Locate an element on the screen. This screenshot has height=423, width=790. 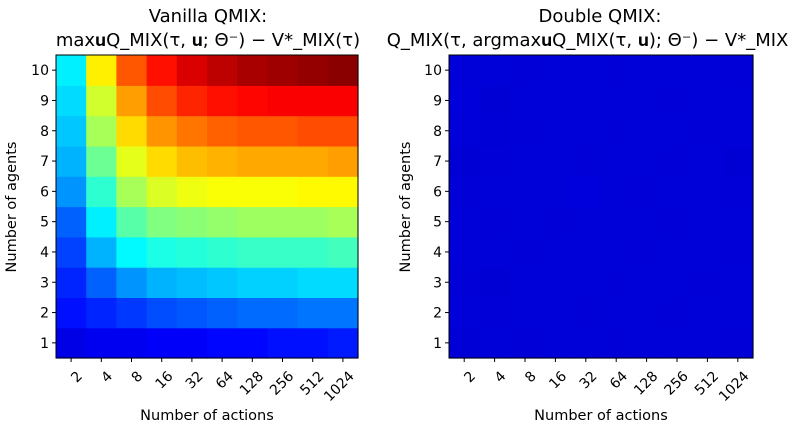
x-tick-label: 2 is located at coordinates (470, 377).